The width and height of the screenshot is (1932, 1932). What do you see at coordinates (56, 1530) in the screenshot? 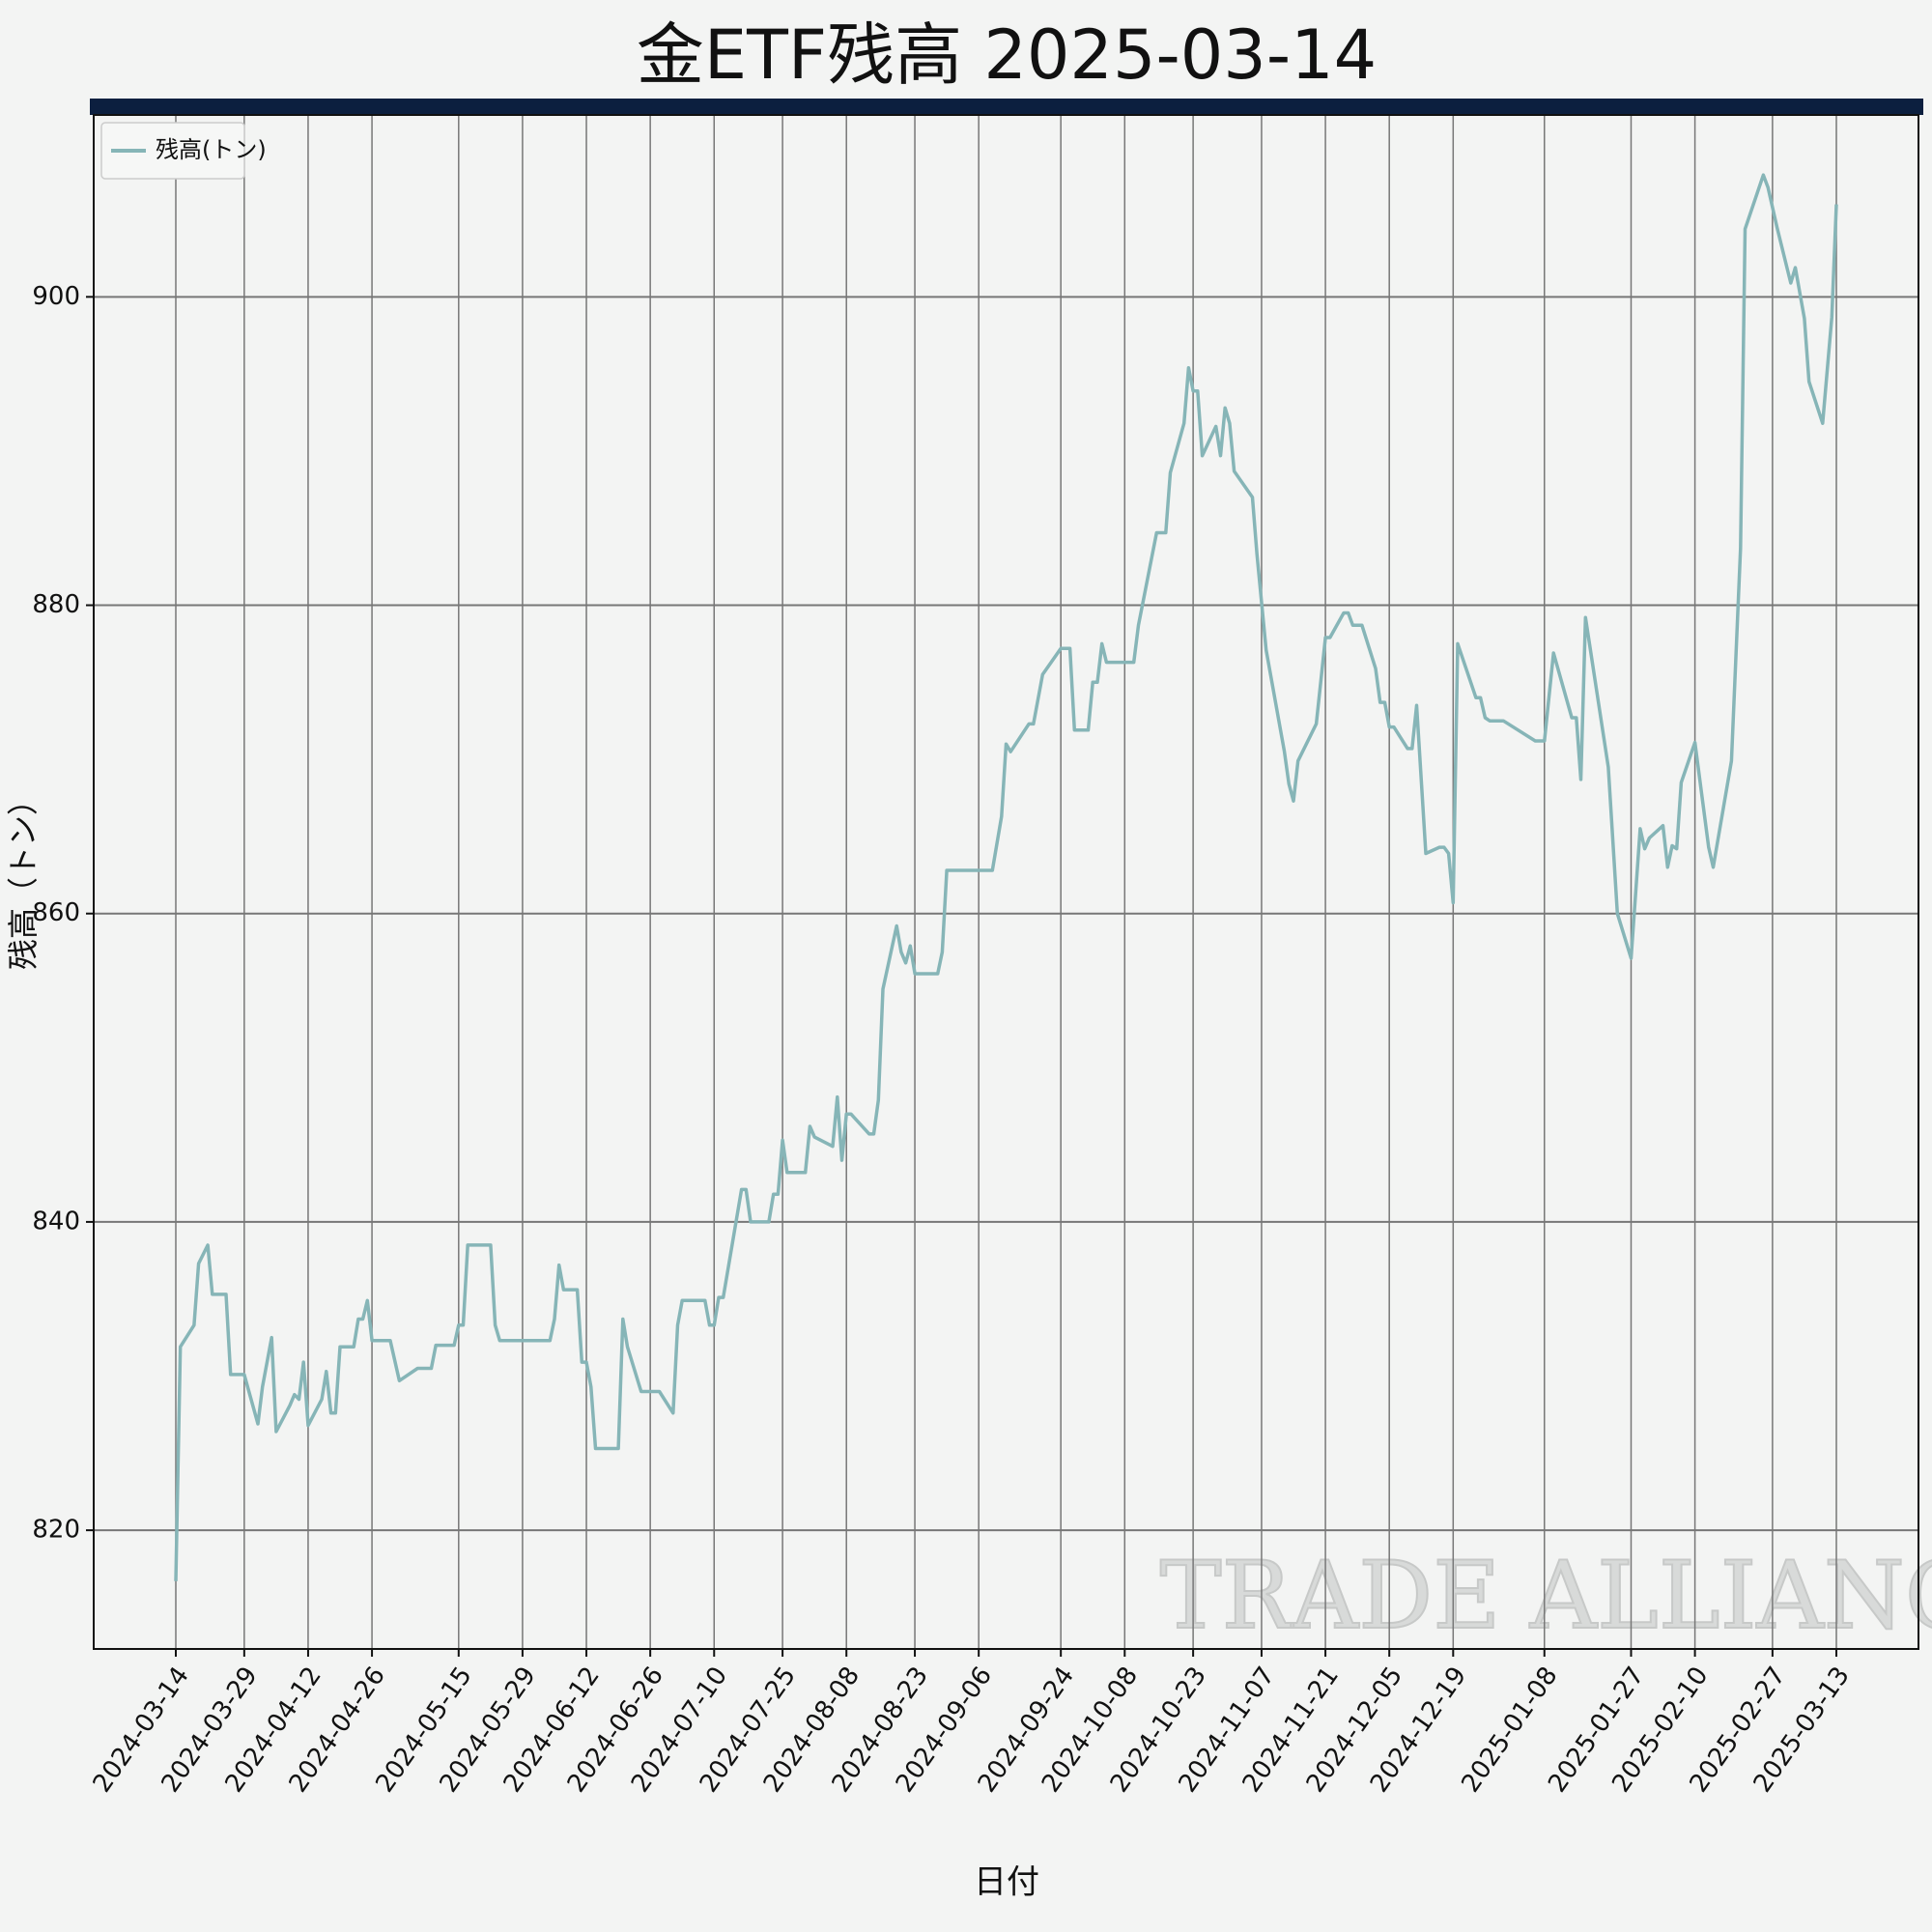
I see `y-tick-label: 820` at bounding box center [56, 1530].